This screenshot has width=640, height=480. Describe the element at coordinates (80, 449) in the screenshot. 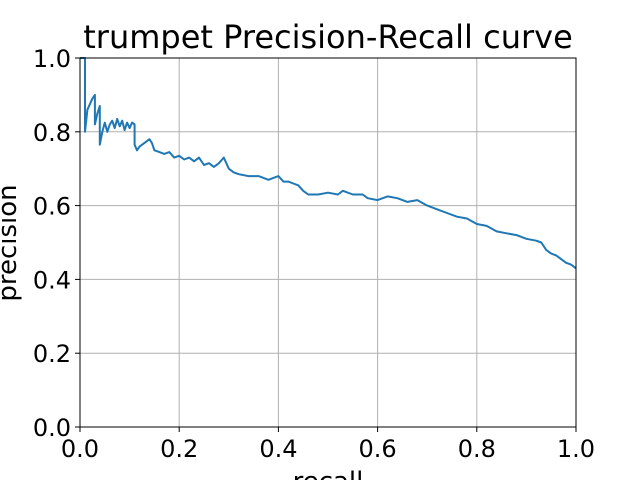

I see `x-tick-label: 0.0` at that location.